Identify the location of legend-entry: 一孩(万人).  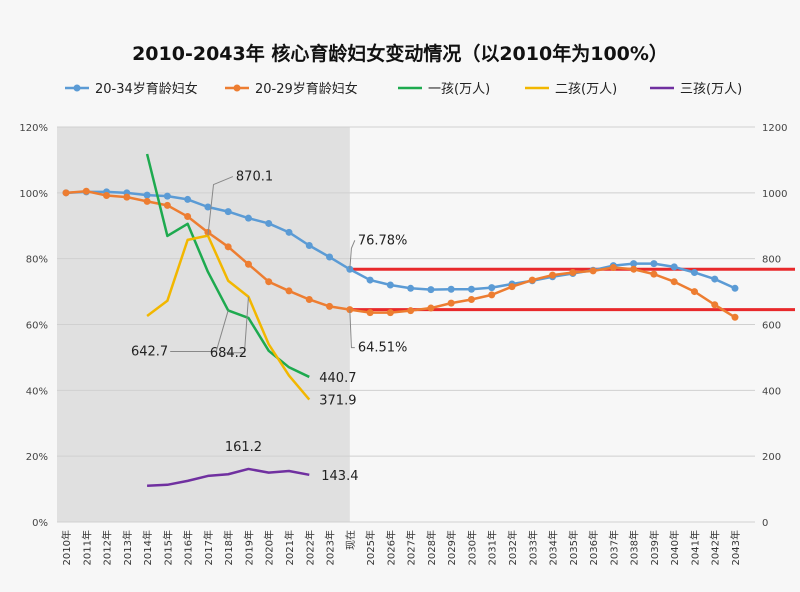
(459, 89).